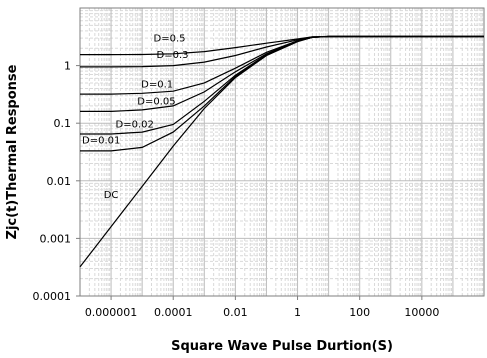 The width and height of the screenshot is (487, 358). What do you see at coordinates (421, 312) in the screenshot?
I see `x-tick-label: 10000` at bounding box center [421, 312].